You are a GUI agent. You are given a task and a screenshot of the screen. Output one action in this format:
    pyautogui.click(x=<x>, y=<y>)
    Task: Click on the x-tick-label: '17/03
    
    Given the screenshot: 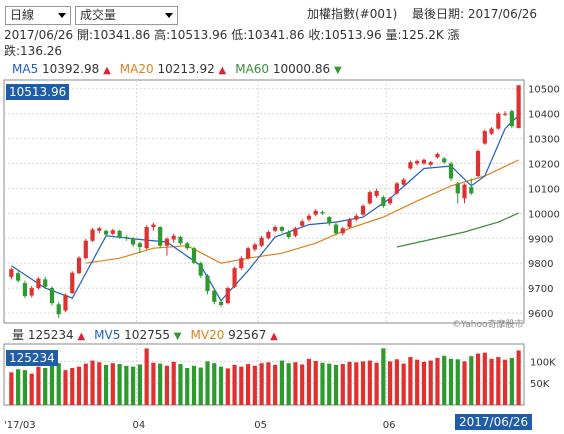 What is the action you would take?
    pyautogui.click(x=20, y=425)
    